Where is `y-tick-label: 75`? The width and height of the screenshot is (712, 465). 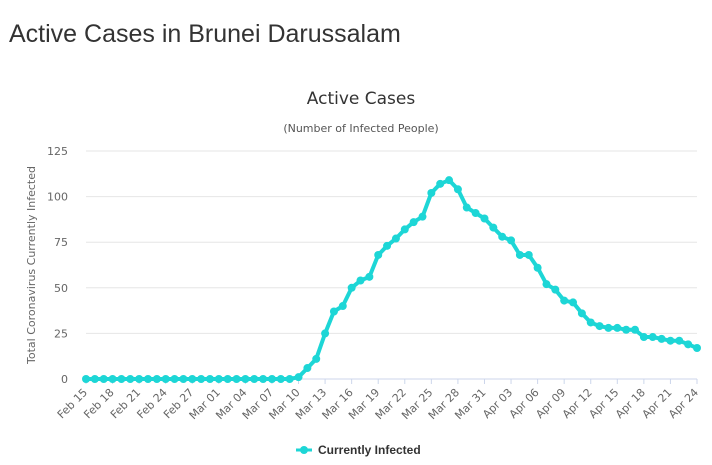
y-tick-label: 75 is located at coordinates (61, 242).